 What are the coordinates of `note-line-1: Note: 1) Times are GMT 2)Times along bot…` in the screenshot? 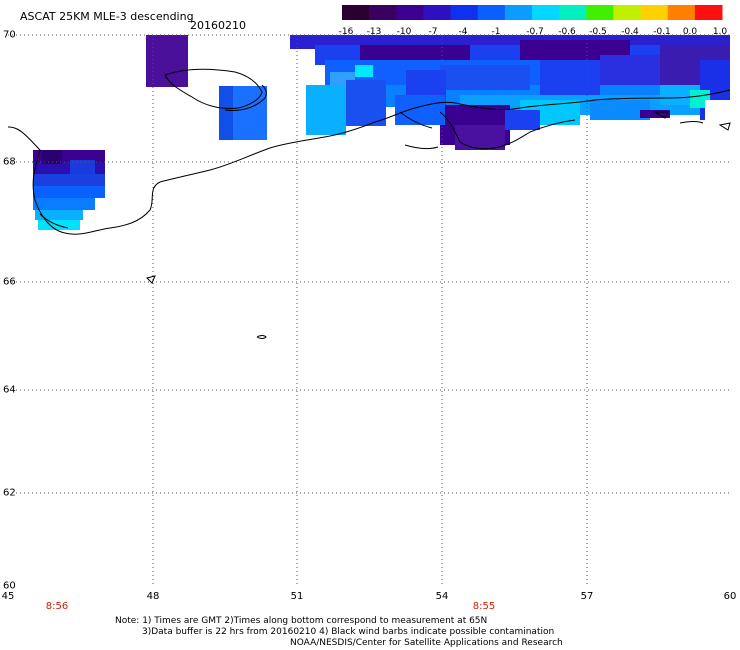 It's located at (301, 621).